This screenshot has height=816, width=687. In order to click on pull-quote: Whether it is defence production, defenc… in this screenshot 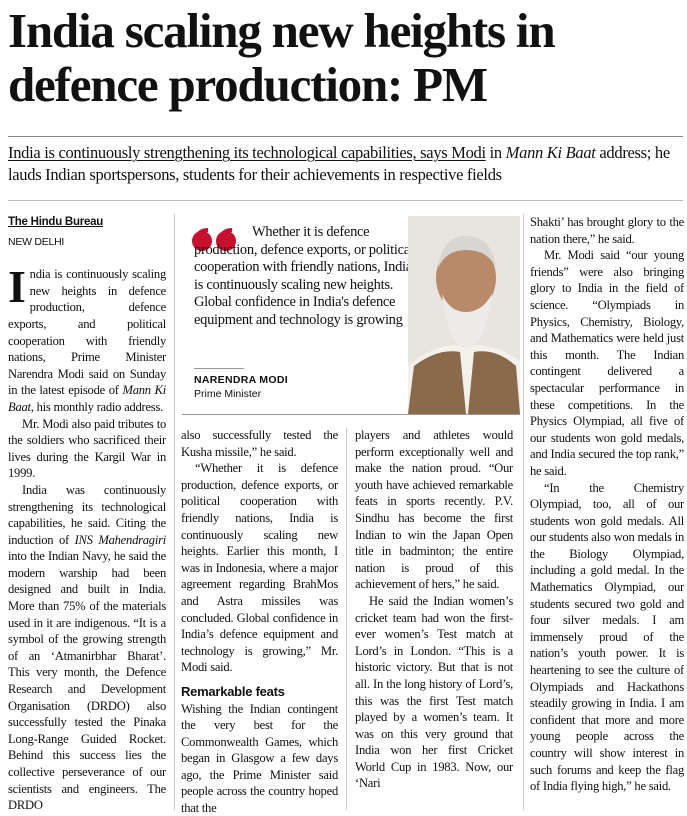, I will do `click(351, 315)`.